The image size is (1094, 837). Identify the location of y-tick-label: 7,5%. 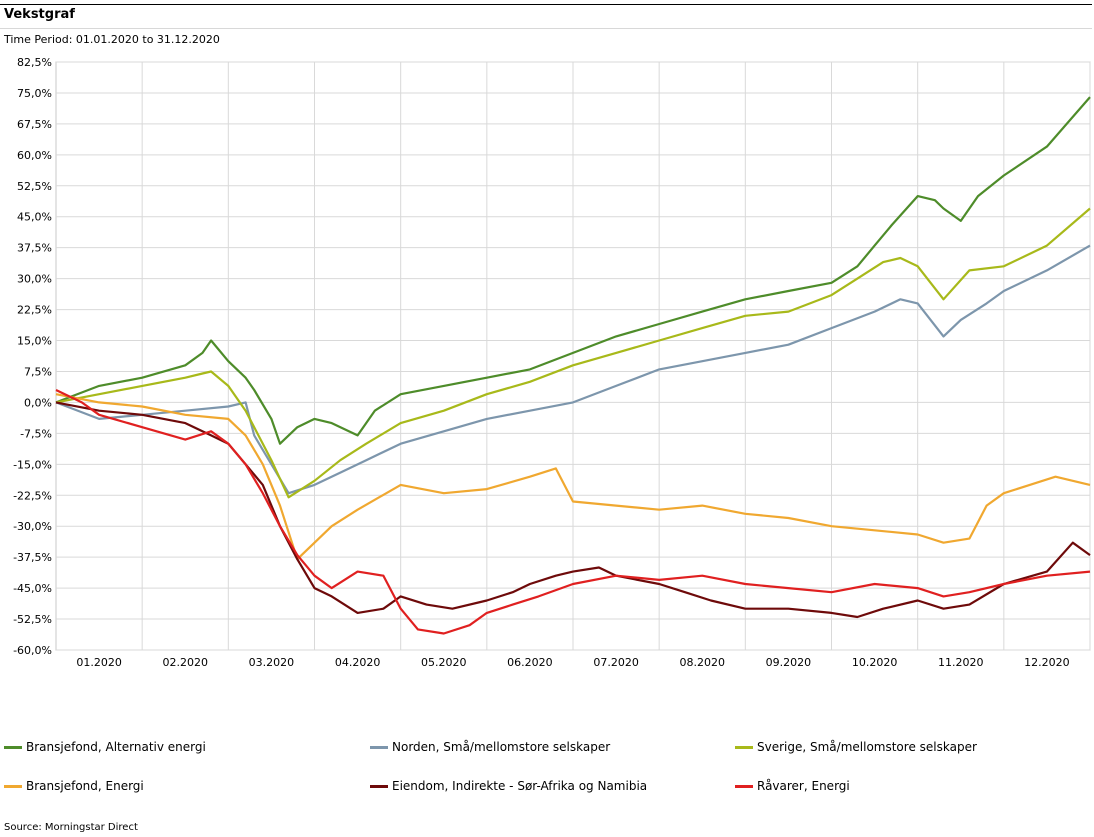
(38, 371).